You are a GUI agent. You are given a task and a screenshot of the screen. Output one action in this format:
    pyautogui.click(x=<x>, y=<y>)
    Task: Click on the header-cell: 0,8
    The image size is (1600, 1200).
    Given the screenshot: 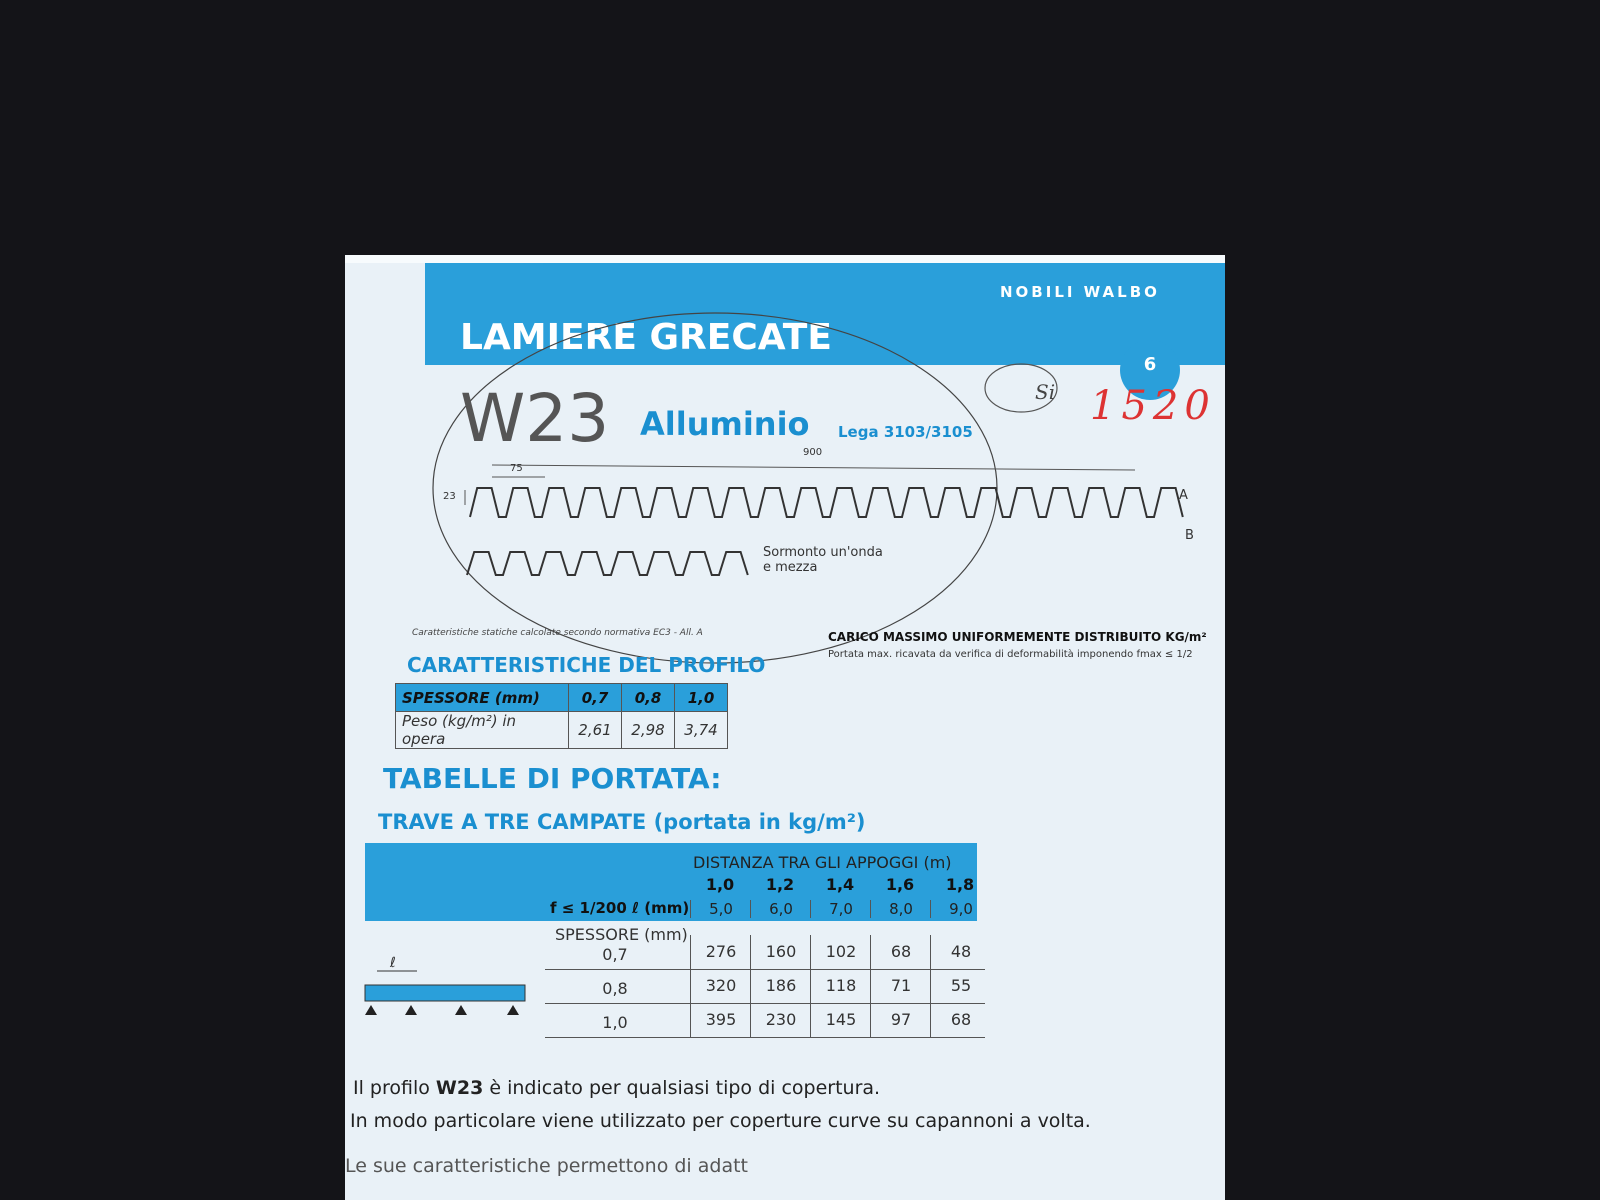 What is the action you would take?
    pyautogui.click(x=648, y=697)
    